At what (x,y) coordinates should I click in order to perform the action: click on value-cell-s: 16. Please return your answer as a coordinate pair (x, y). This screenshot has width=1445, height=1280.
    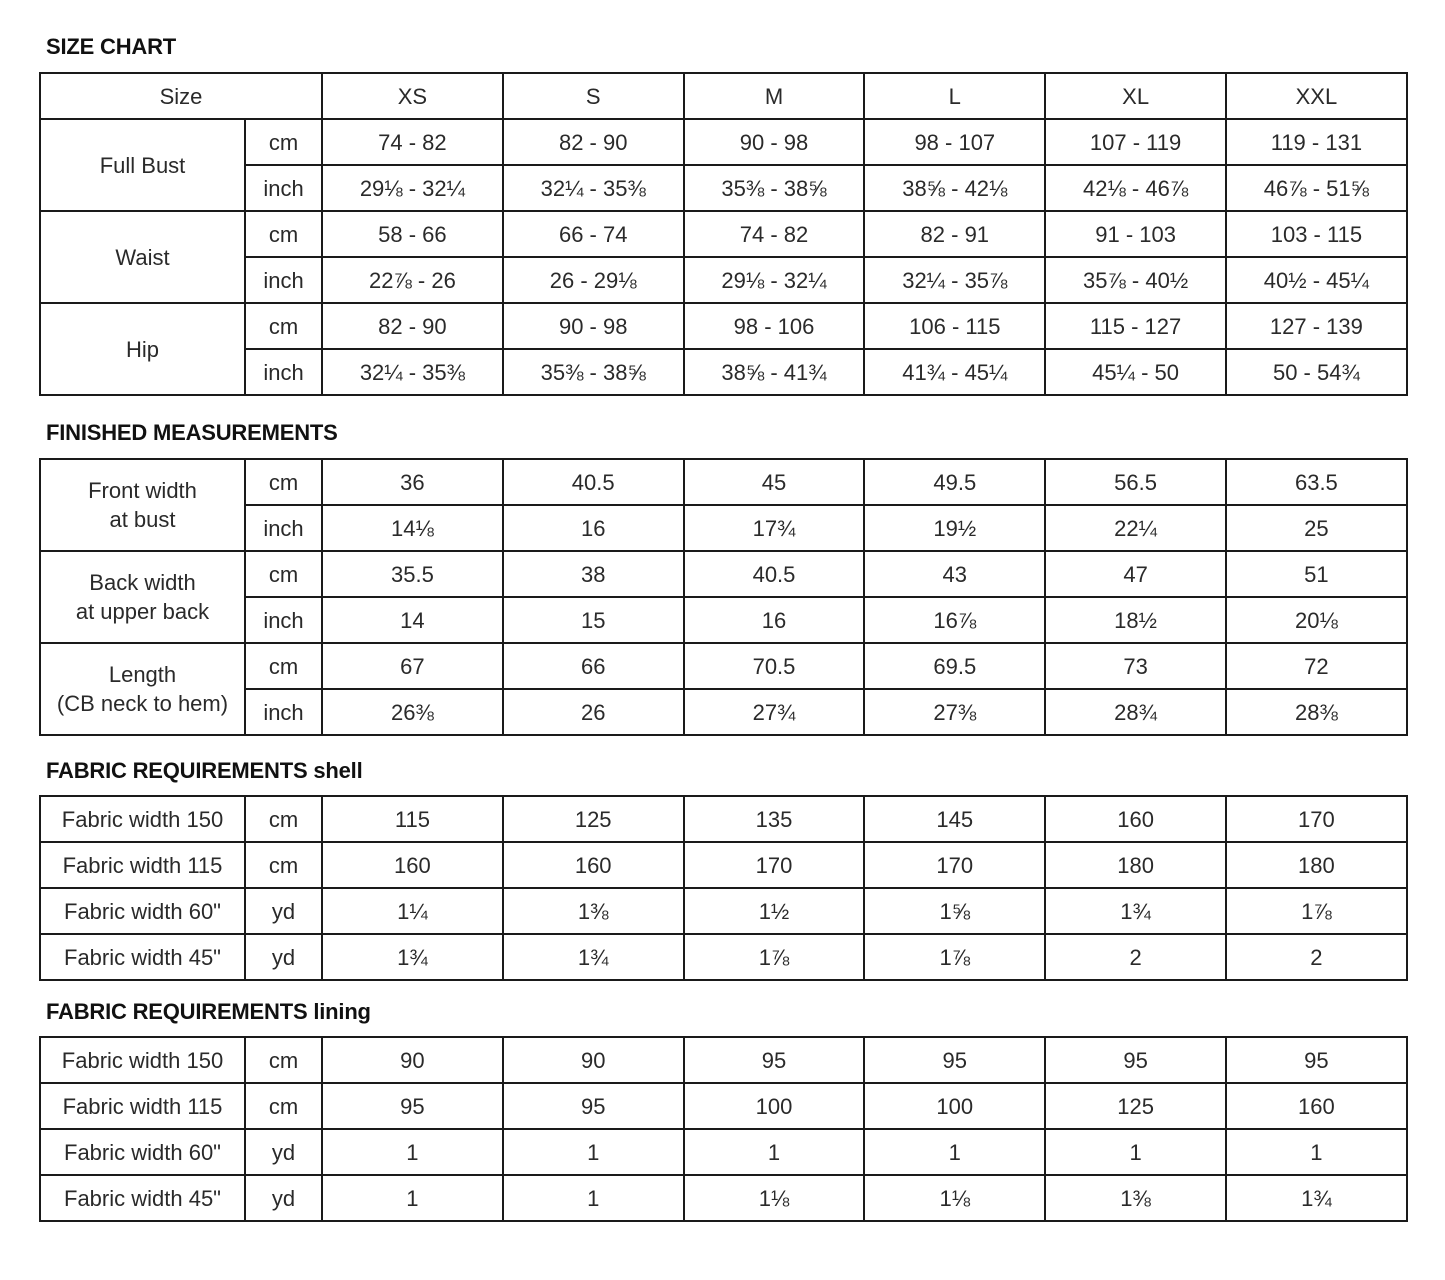
    Looking at the image, I should click on (593, 528).